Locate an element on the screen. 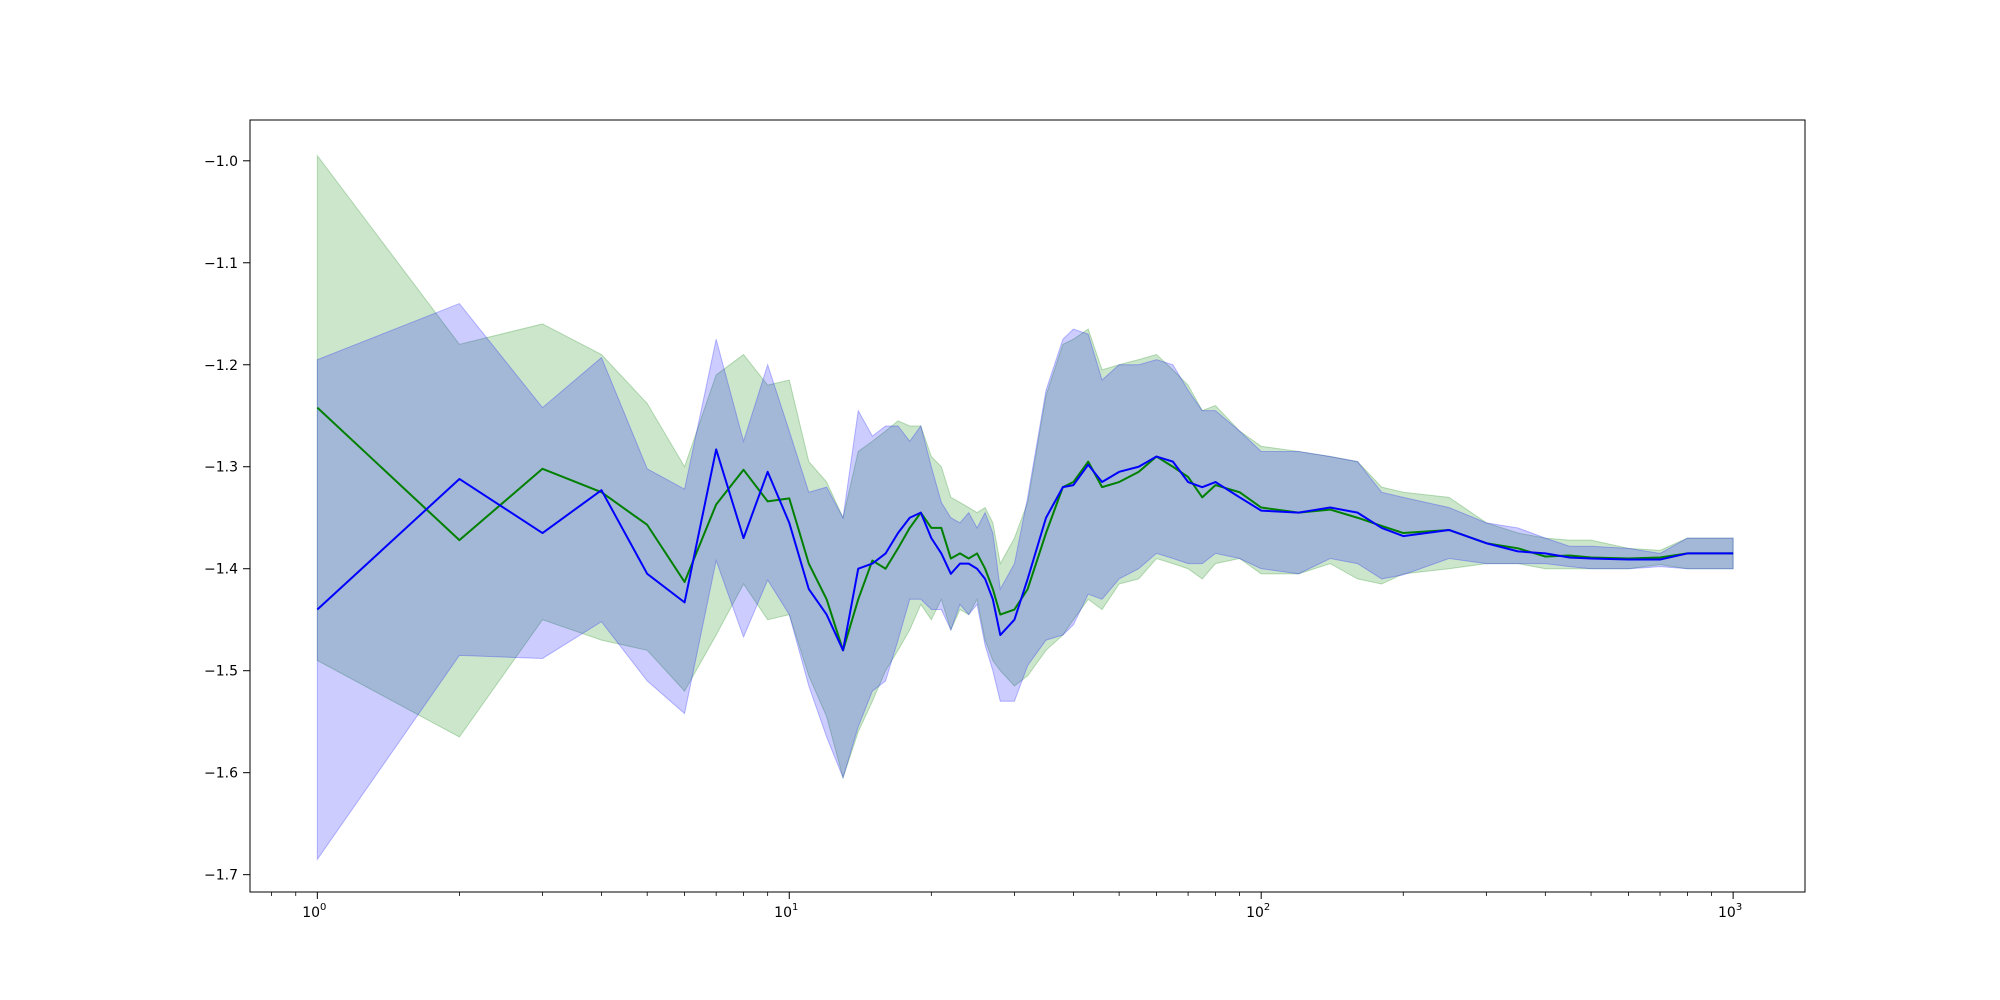 Image resolution: width=2000 pixels, height=1000 pixels. y-tick-label: −1.7 is located at coordinates (221, 876).